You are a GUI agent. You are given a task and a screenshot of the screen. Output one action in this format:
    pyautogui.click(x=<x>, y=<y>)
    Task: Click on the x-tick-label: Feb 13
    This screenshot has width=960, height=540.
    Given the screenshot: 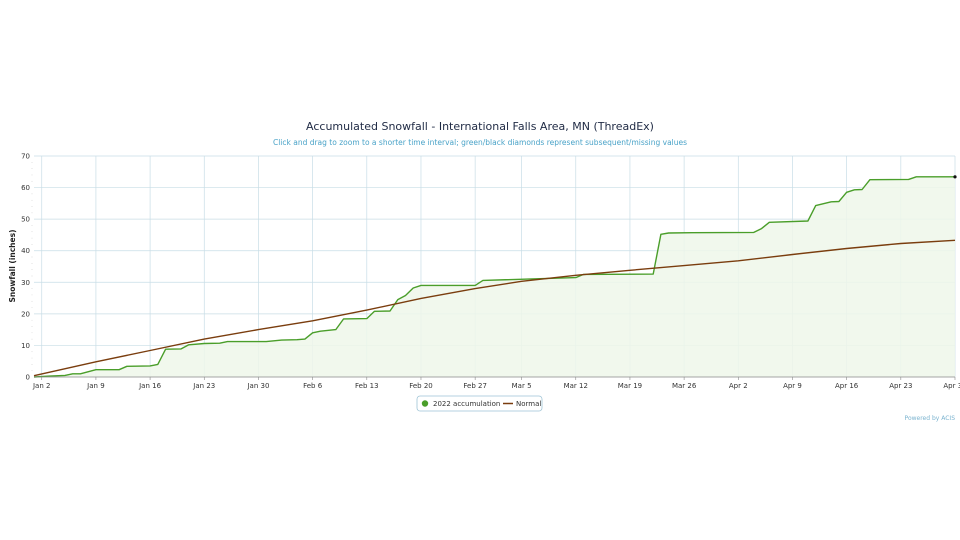 What is the action you would take?
    pyautogui.click(x=367, y=386)
    